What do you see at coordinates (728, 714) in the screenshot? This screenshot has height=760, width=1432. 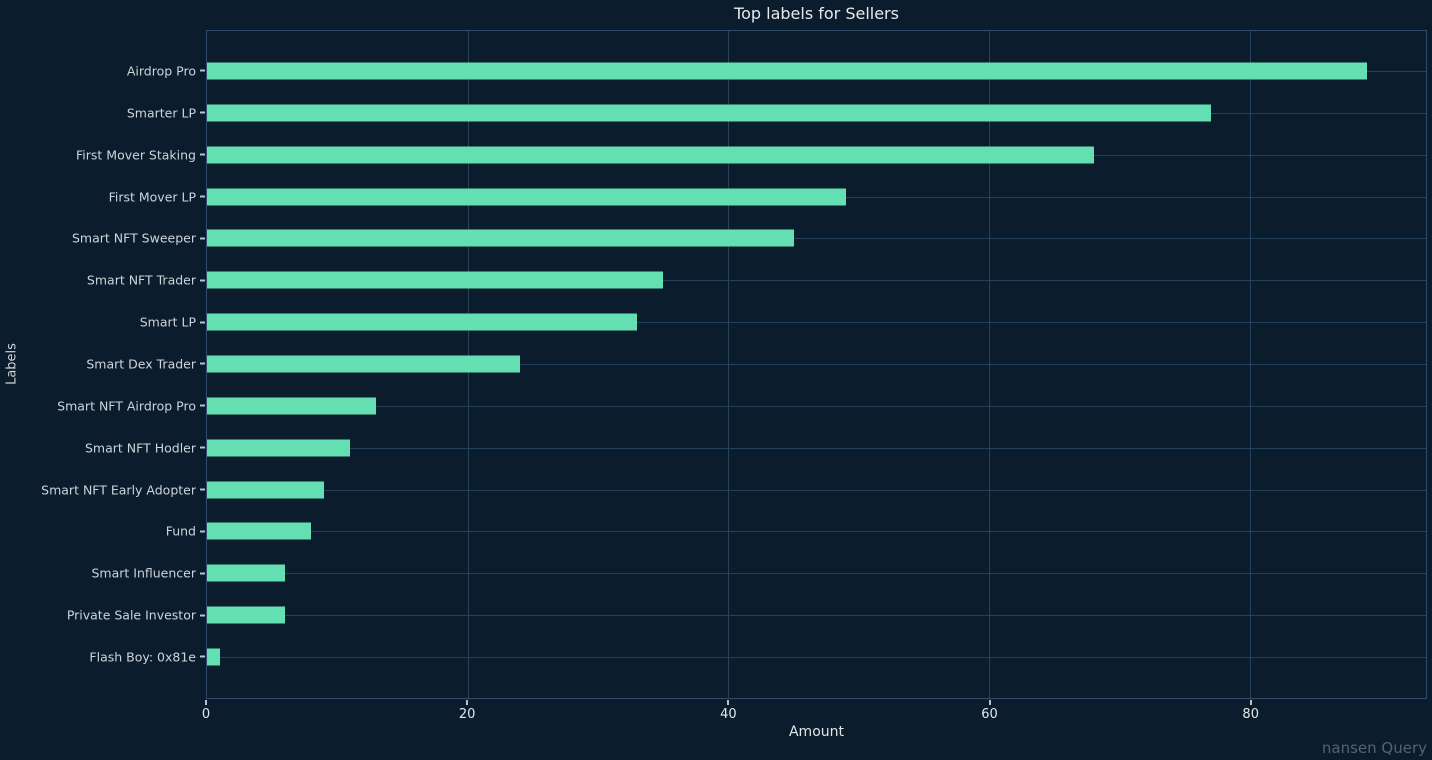 I see `x-tick-label: 40` at bounding box center [728, 714].